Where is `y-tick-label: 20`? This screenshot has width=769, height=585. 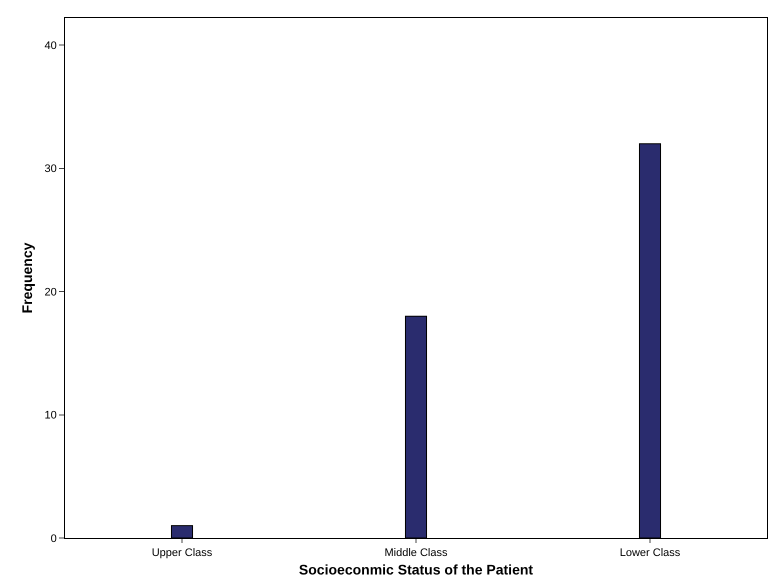 y-tick-label: 20 is located at coordinates (50, 292).